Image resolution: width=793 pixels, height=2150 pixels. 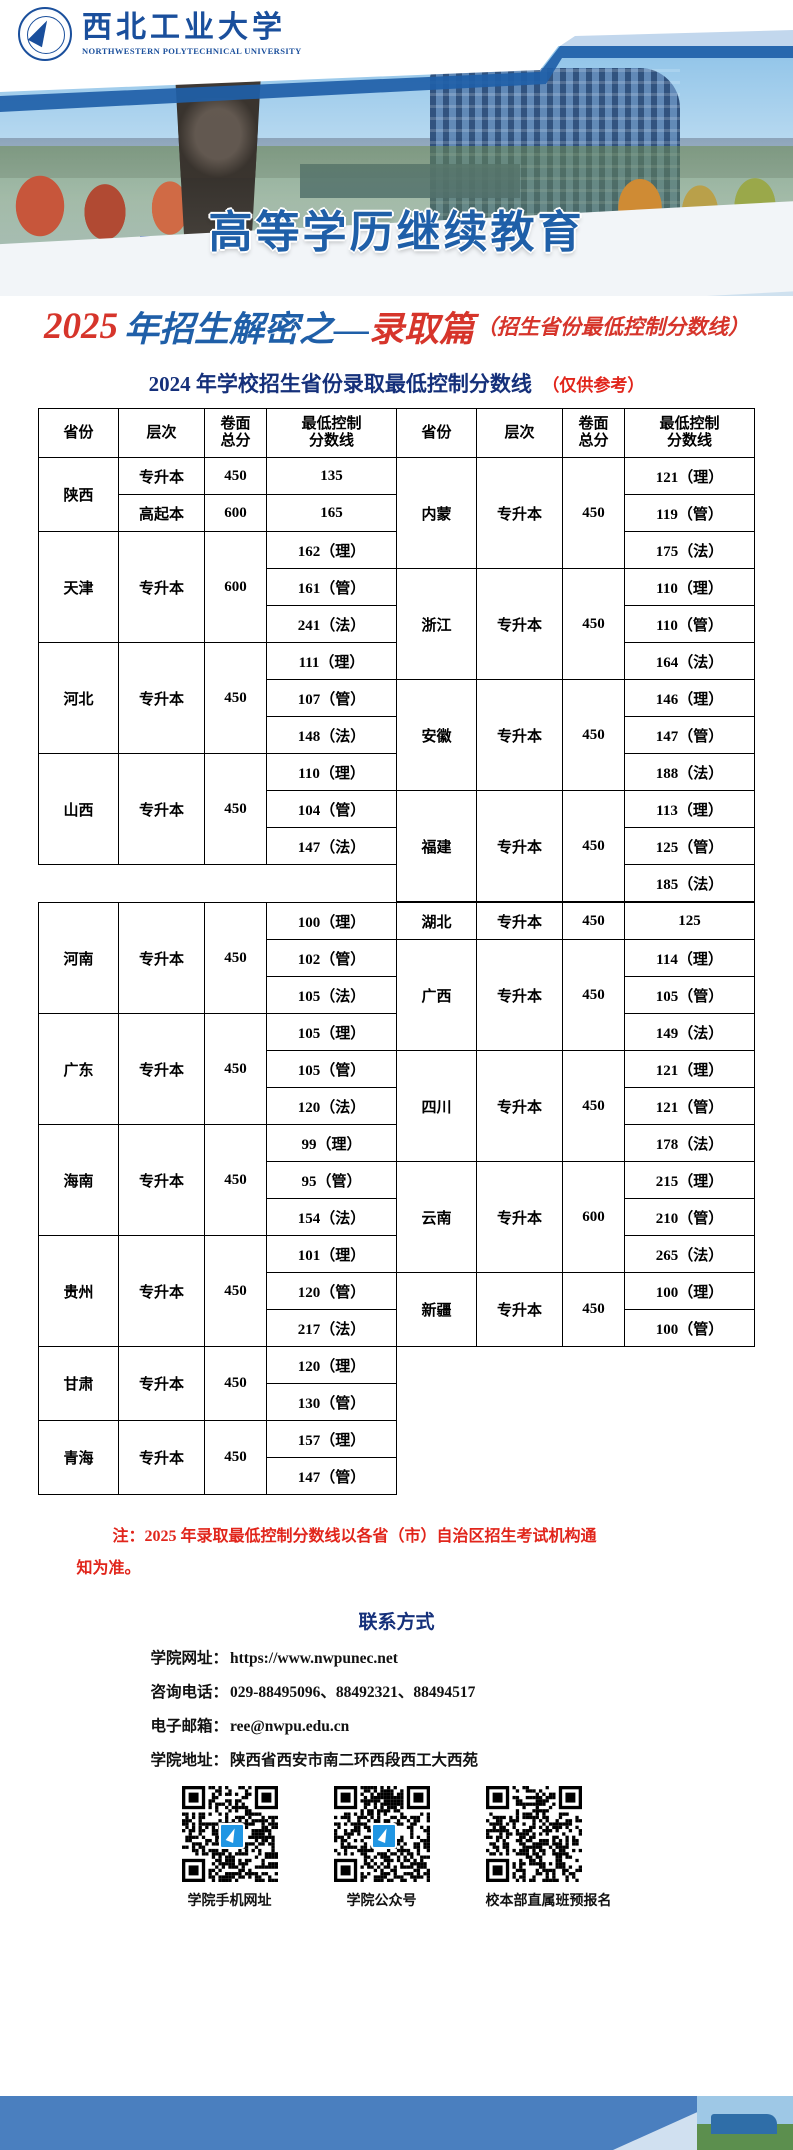 What do you see at coordinates (689, 1291) in the screenshot?
I see `cell-score-right: 100（理）` at bounding box center [689, 1291].